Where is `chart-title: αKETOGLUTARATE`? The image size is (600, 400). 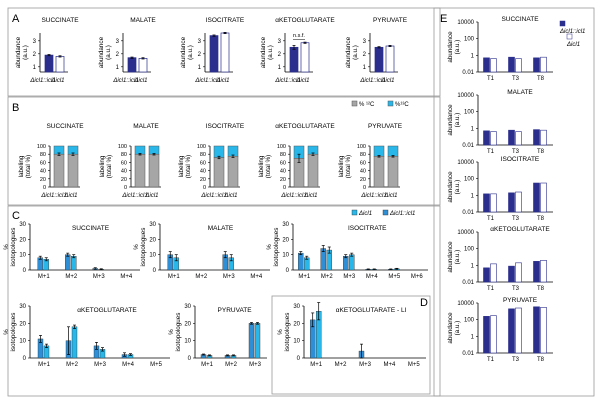
chart-title: αKETOGLUTARATE is located at coordinates (107, 310).